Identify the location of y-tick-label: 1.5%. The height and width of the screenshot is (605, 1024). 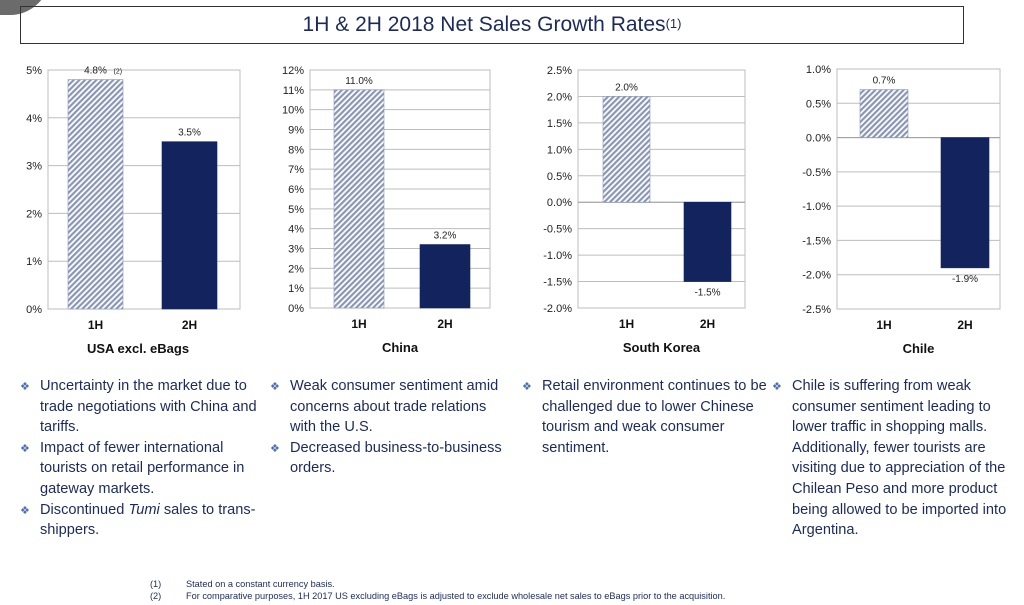
(559, 124).